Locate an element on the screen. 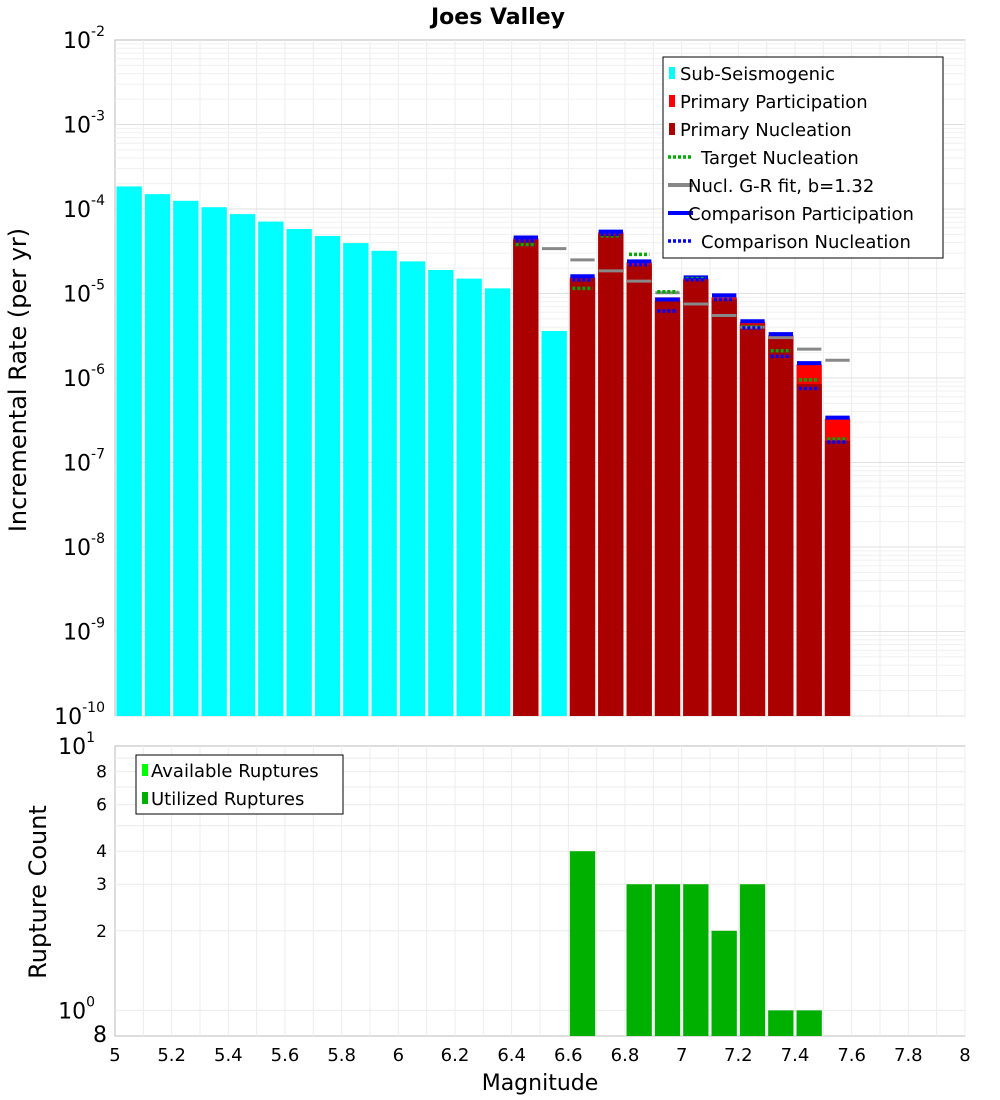 This screenshot has width=1000, height=1100. top-y-tick-label: 10⁻³ is located at coordinates (84, 124).